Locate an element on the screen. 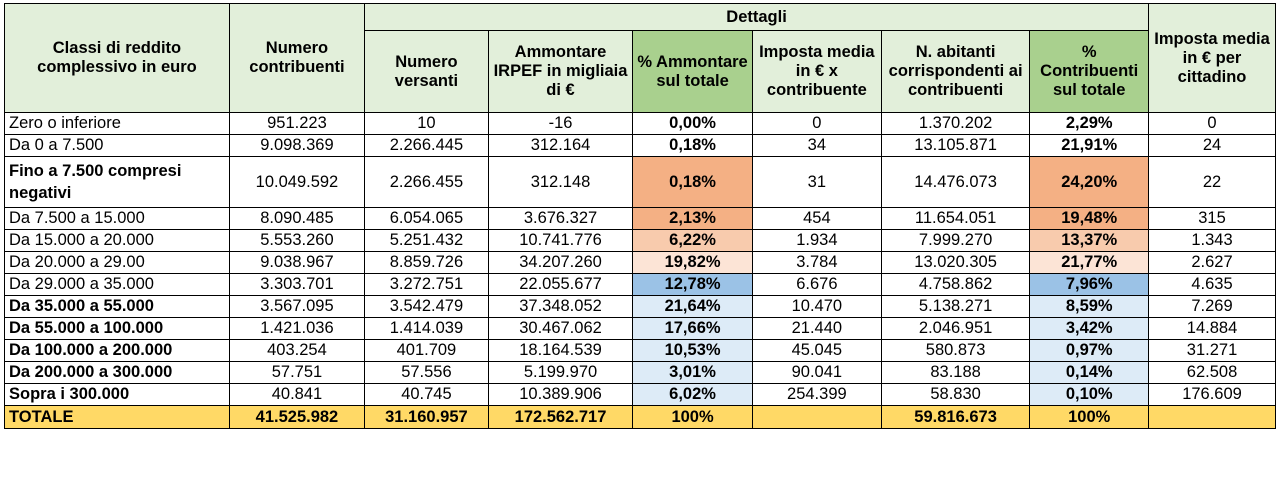  cell-perc-contribuenti: 0,97% is located at coordinates (1089, 350).